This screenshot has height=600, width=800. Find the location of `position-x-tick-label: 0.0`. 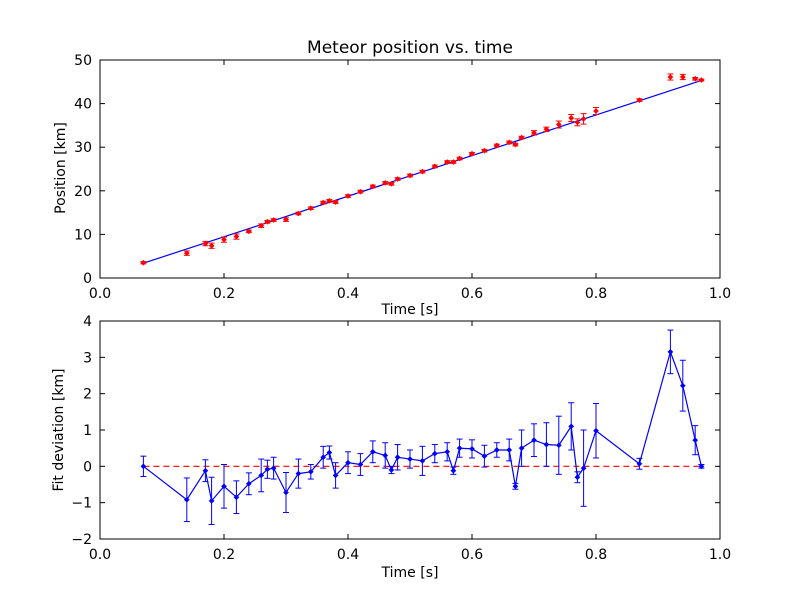

position-x-tick-label: 0.0 is located at coordinates (100, 294).